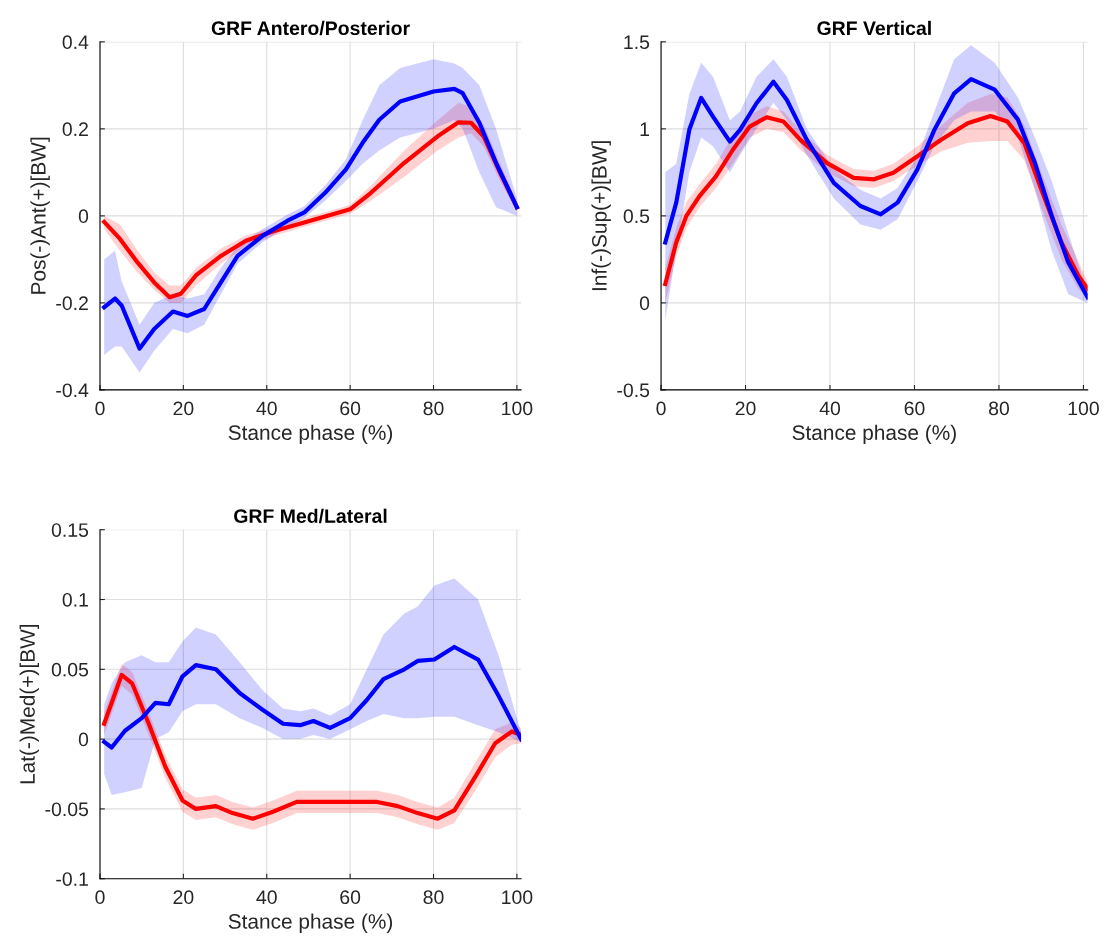 The width and height of the screenshot is (1111, 951). What do you see at coordinates (644, 129) in the screenshot?
I see `y-tick-label: 1` at bounding box center [644, 129].